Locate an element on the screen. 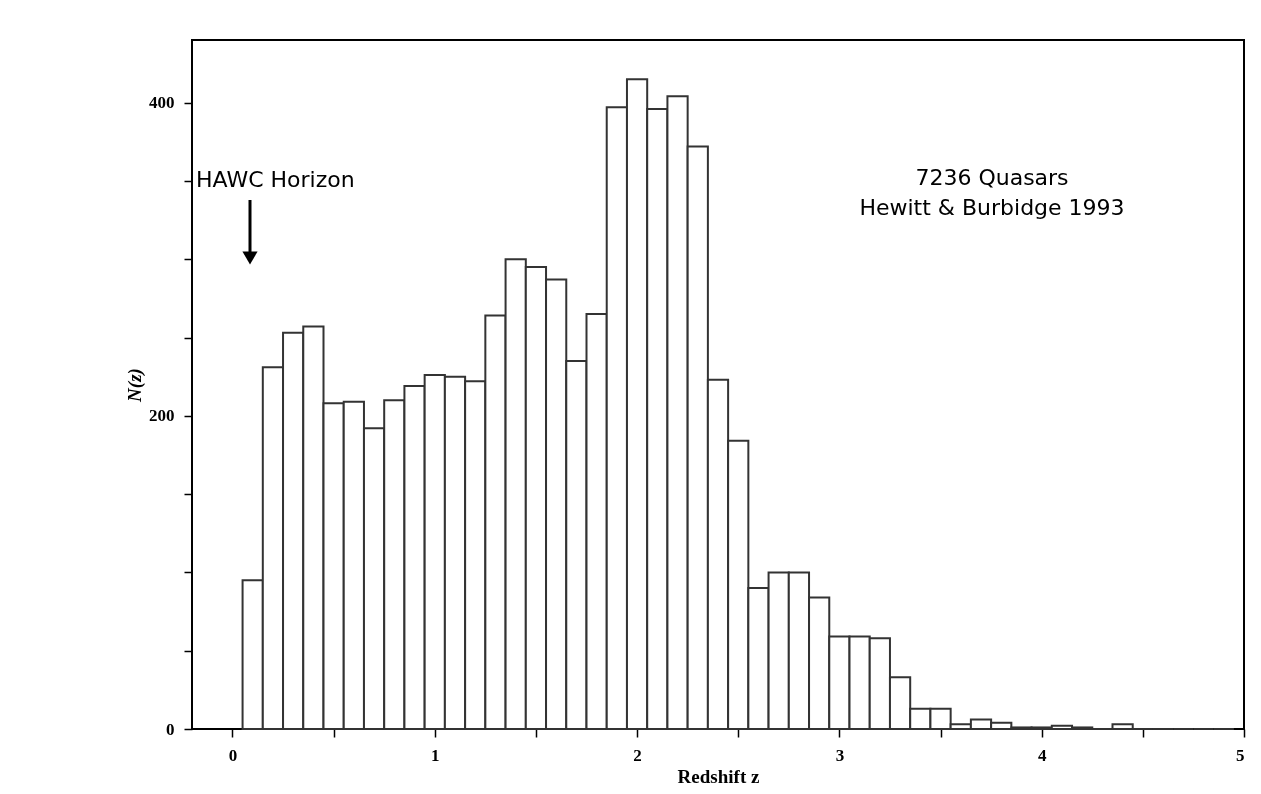 The width and height of the screenshot is (1261, 794). x-tick-label: 4 is located at coordinates (1042, 755).